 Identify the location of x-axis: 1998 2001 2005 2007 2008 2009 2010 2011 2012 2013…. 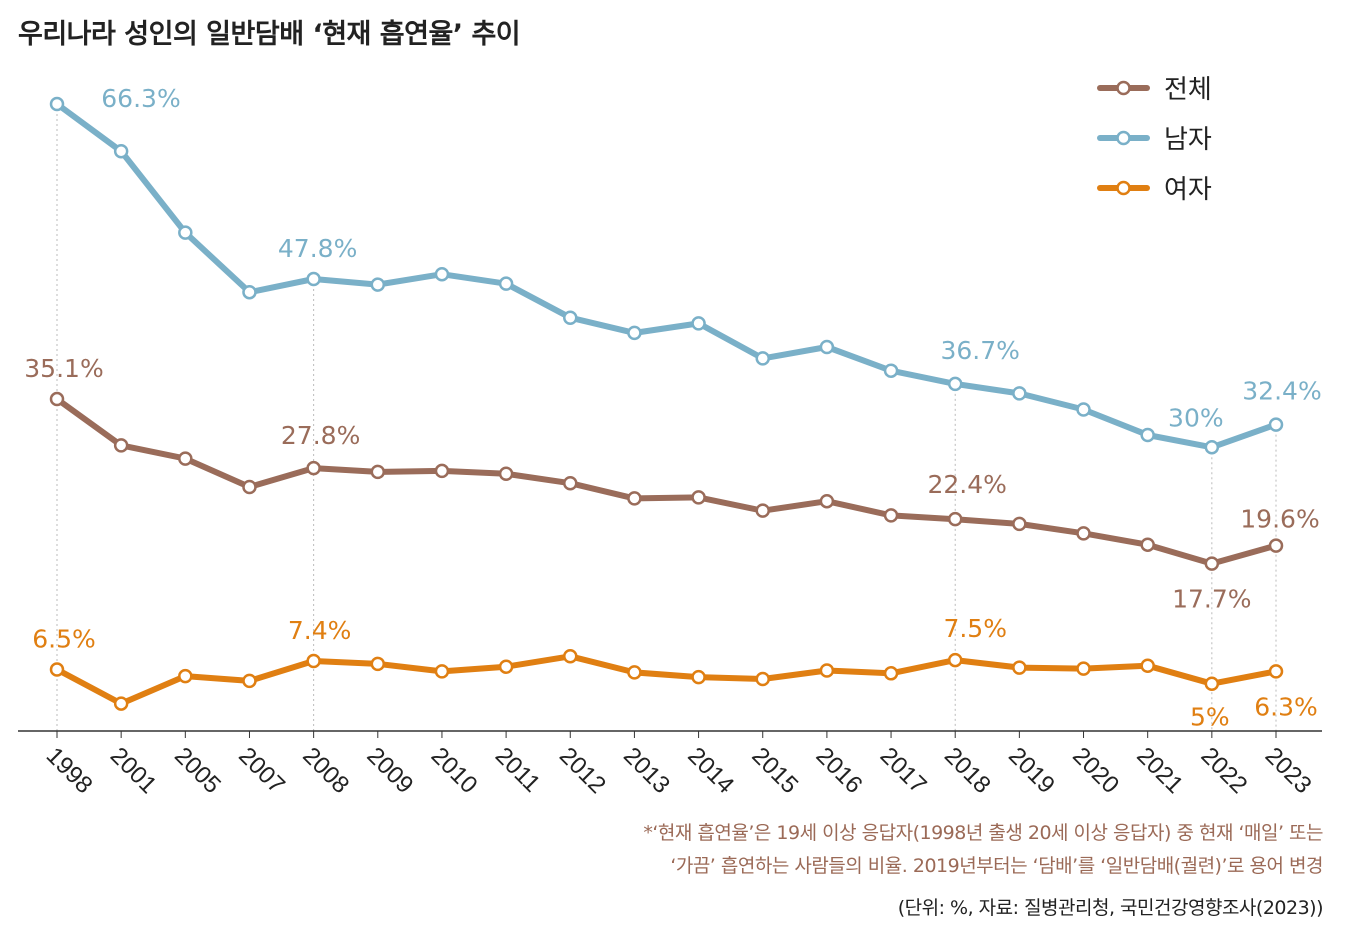
(670, 764).